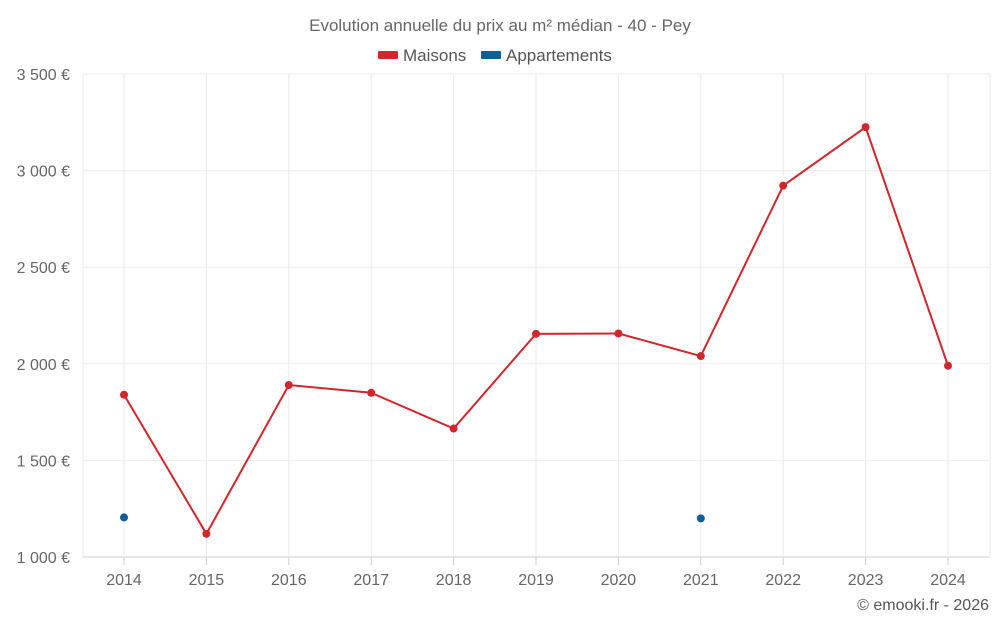 The image size is (1000, 625). What do you see at coordinates (783, 580) in the screenshot?
I see `x-tick-label: 2022` at bounding box center [783, 580].